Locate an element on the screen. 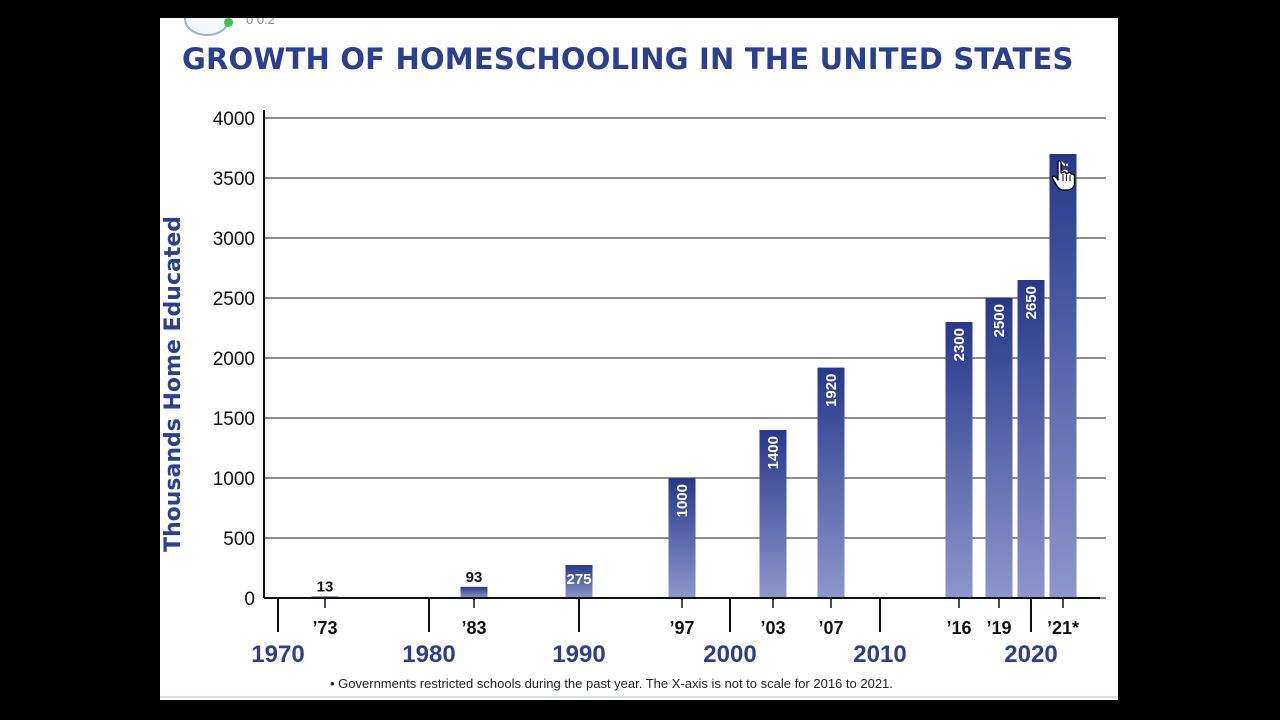 The width and height of the screenshot is (1280, 720). y-tick-label: 1000 is located at coordinates (234, 479).